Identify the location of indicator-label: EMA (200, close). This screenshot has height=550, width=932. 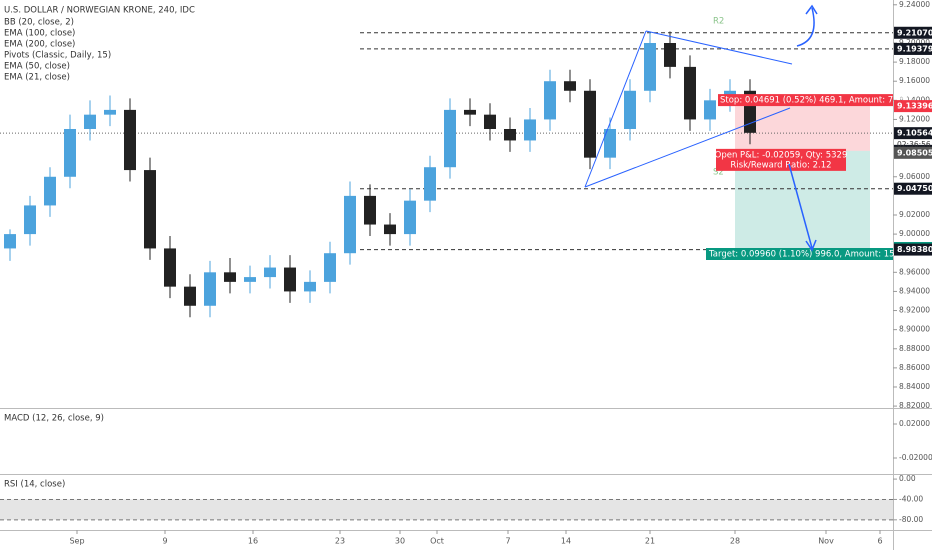
(39, 45).